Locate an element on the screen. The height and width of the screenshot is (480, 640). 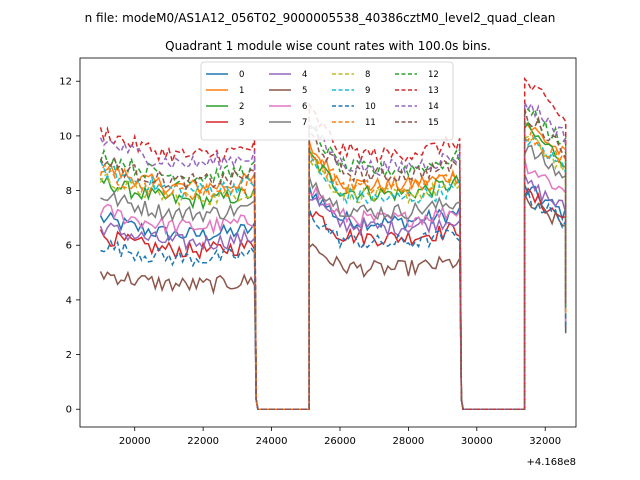
y-tick-label: 0 is located at coordinates (69, 410).